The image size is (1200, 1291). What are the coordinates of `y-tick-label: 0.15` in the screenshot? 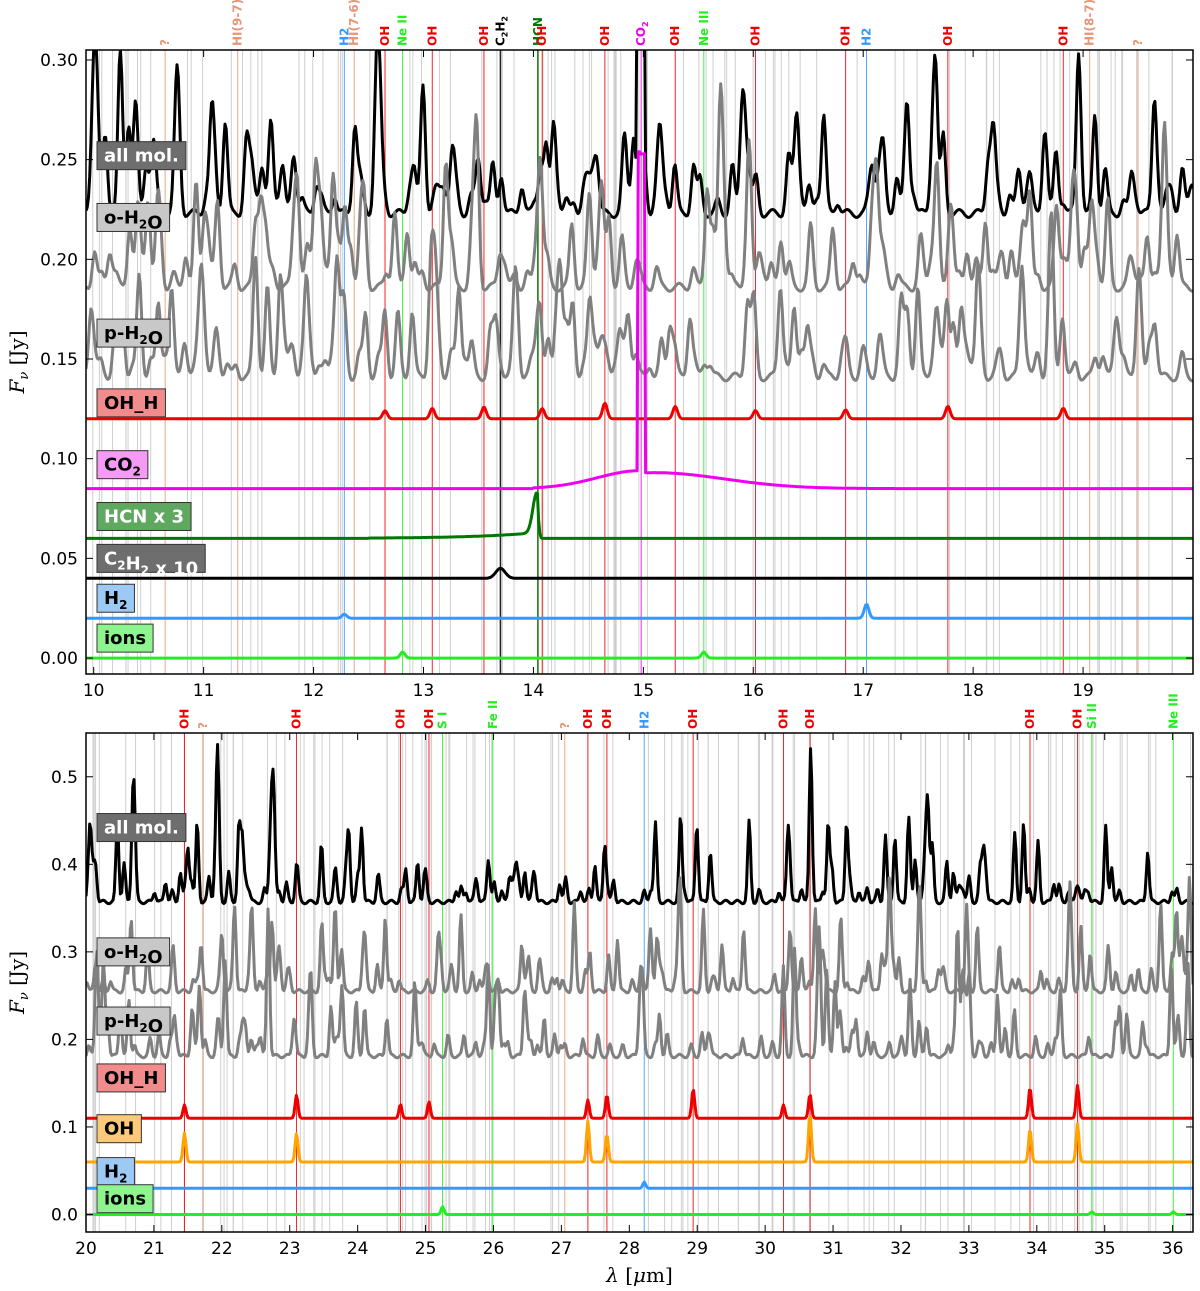 It's located at (59, 360).